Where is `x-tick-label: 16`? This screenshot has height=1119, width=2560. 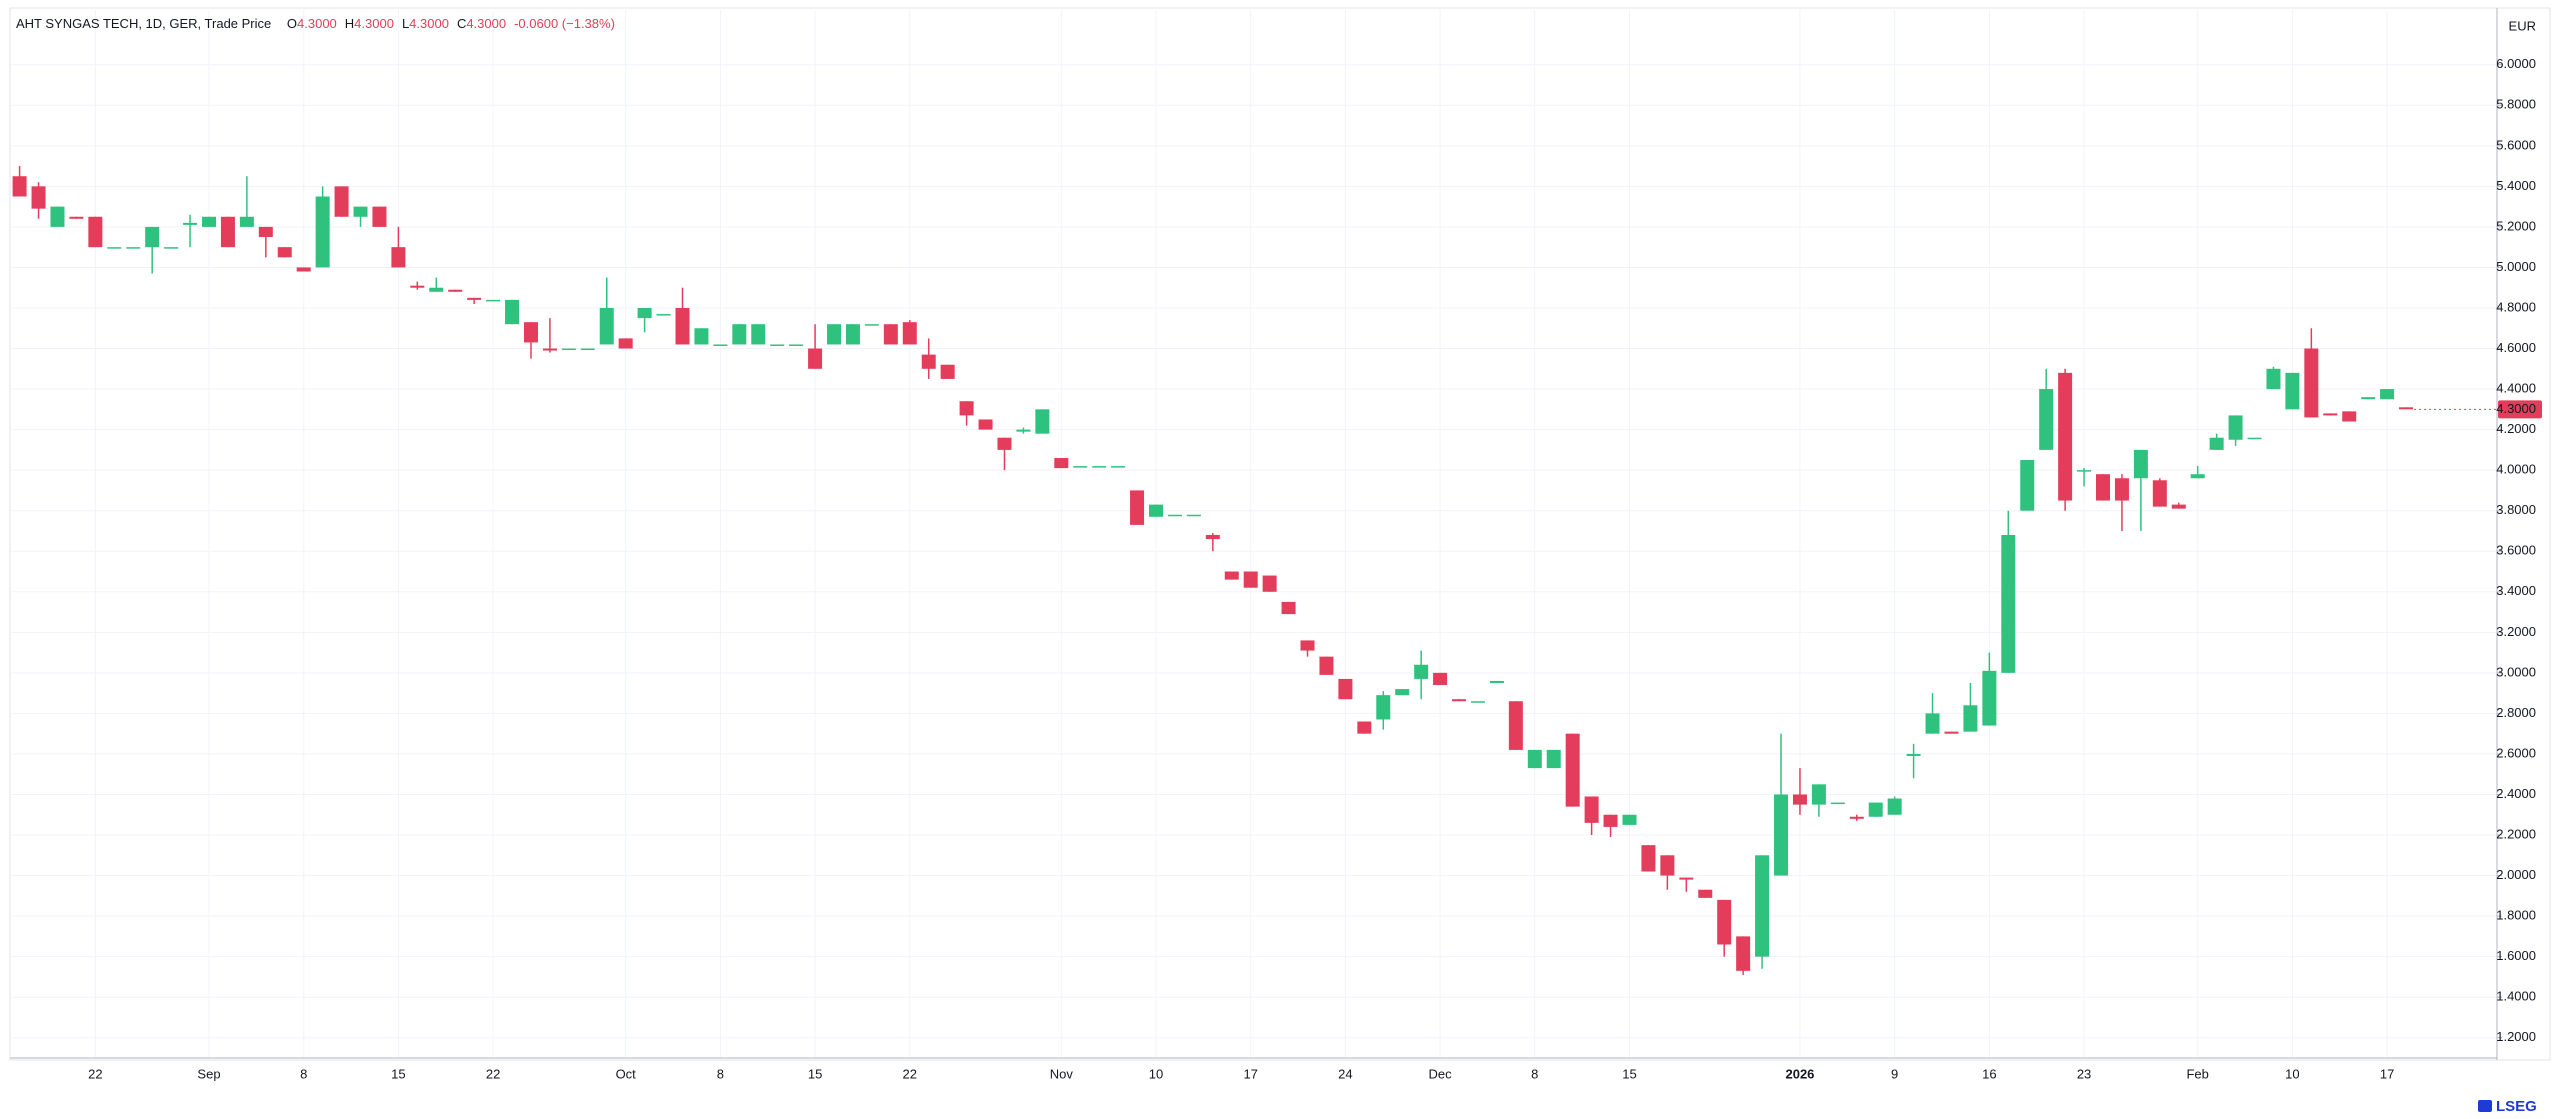
x-tick-label: 16 is located at coordinates (1989, 1073).